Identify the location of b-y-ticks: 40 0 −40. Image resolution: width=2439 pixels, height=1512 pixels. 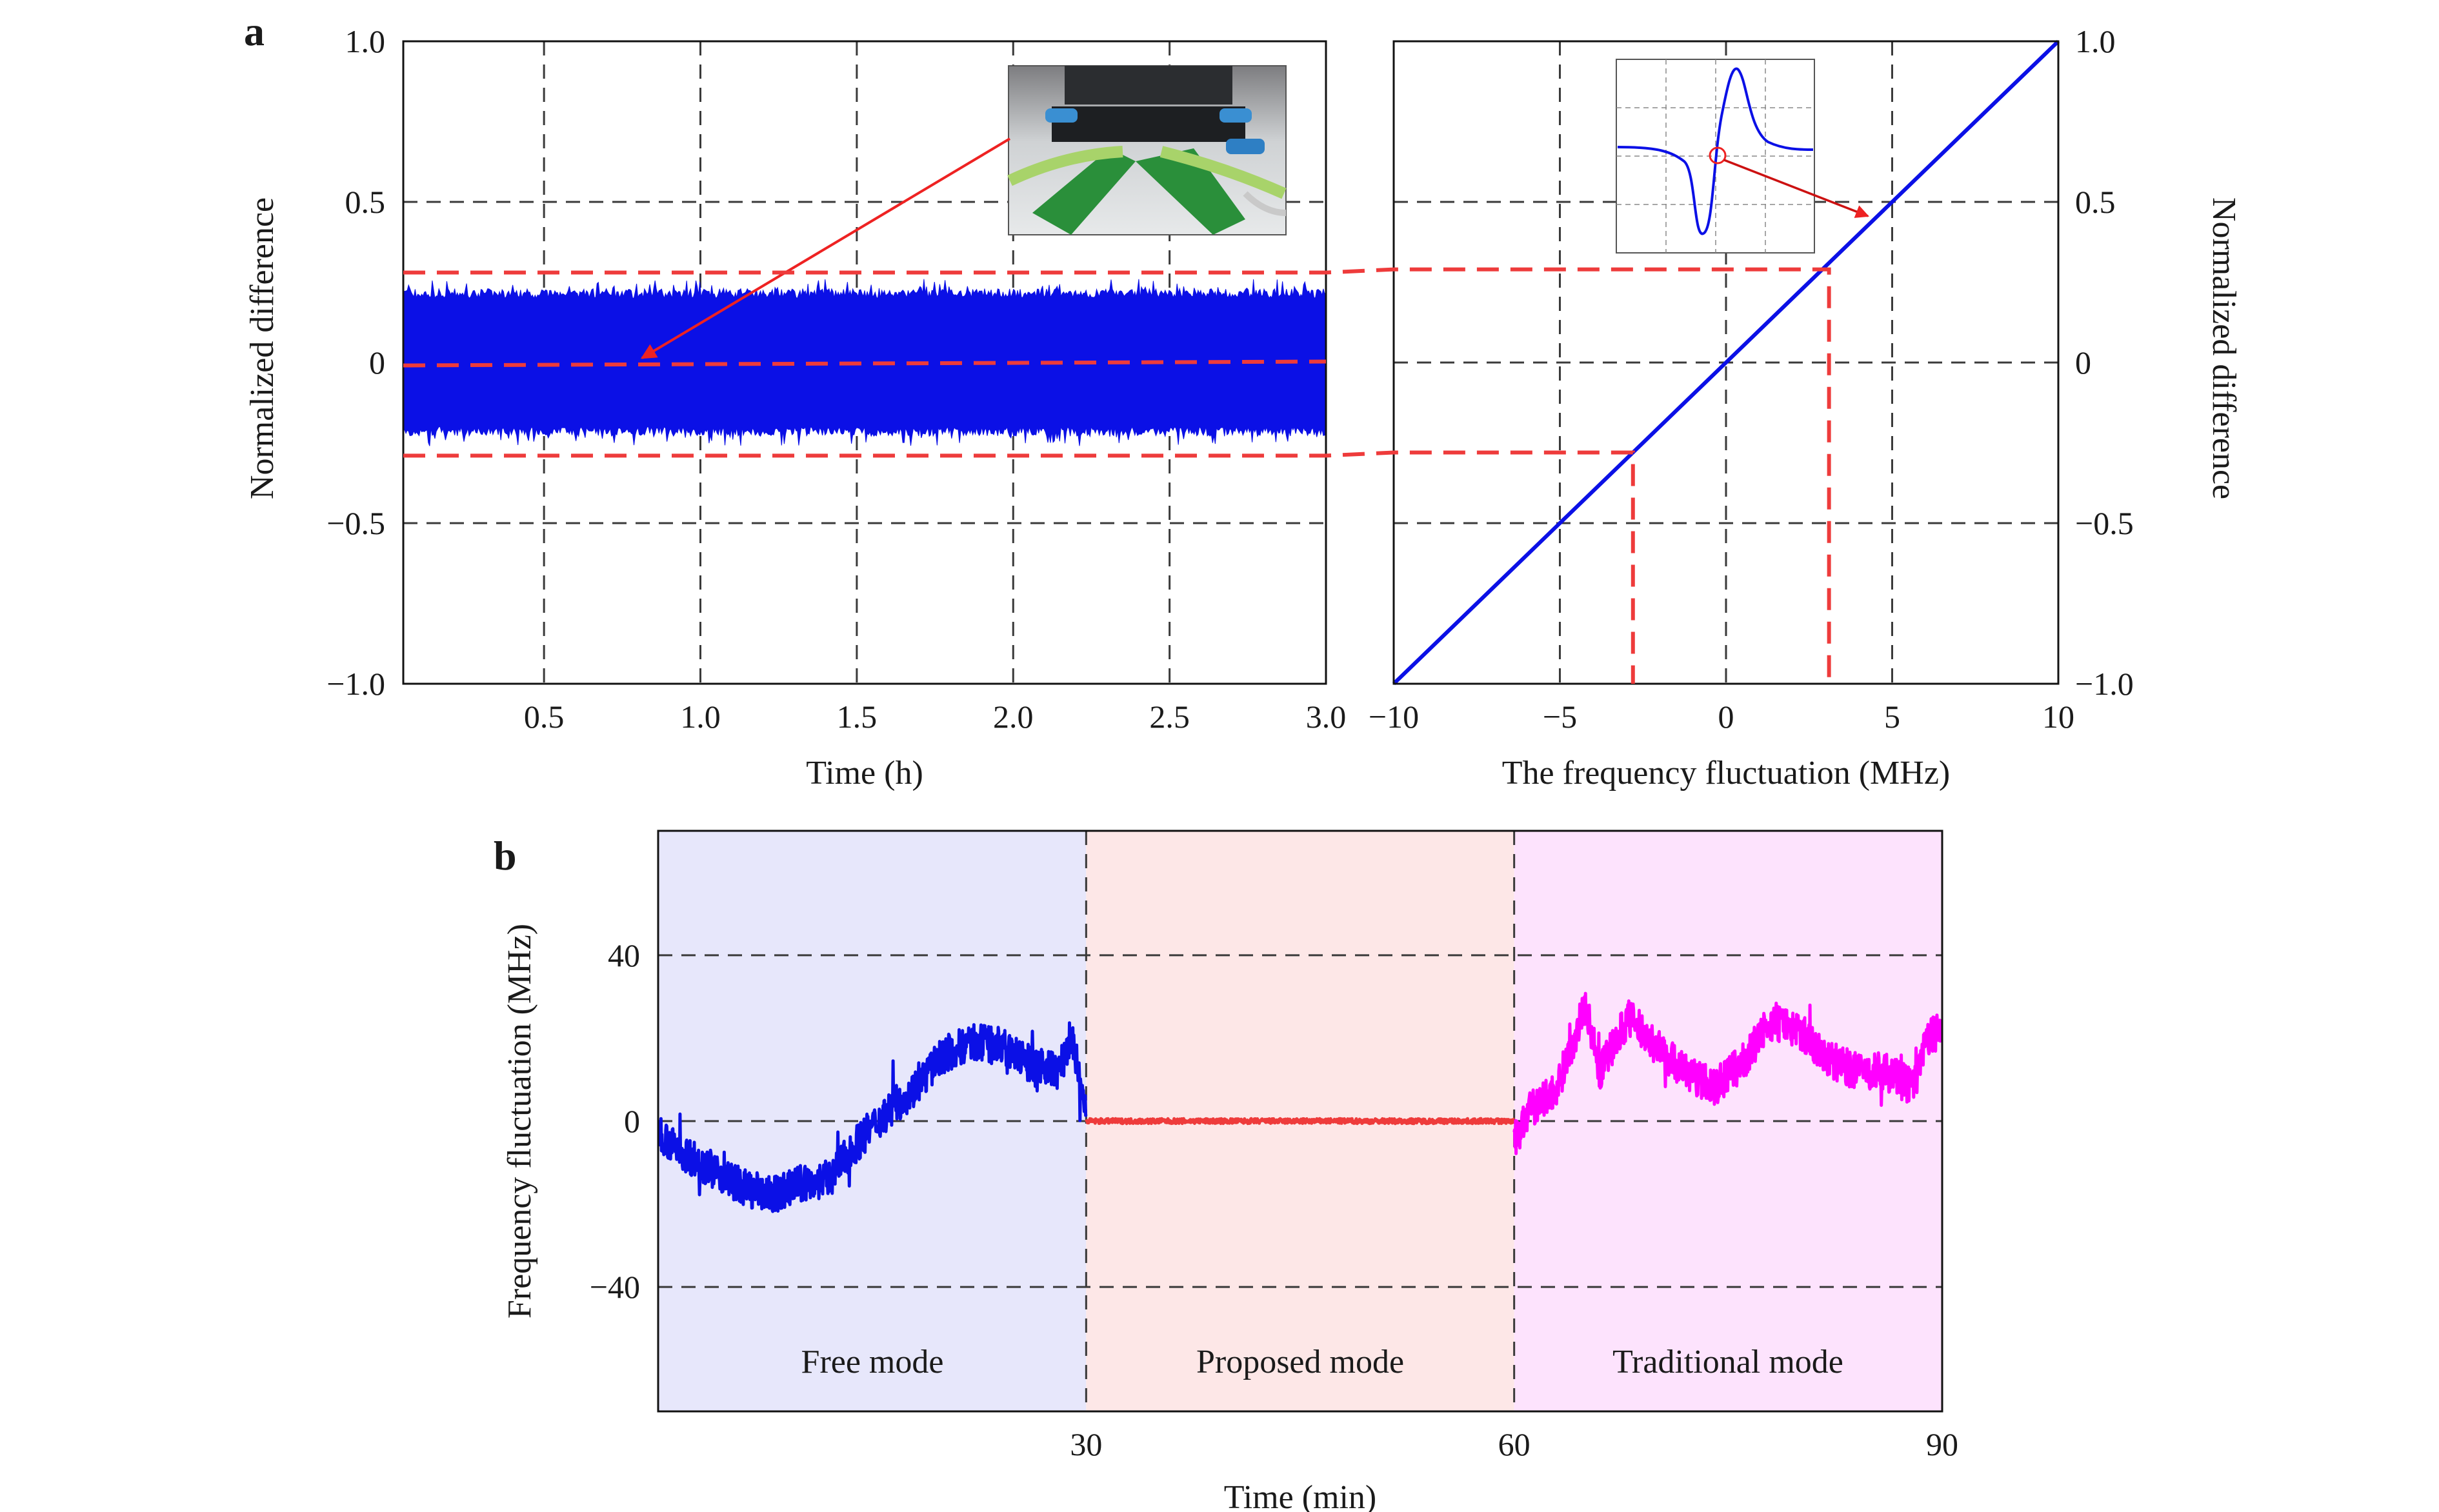
(615, 1121).